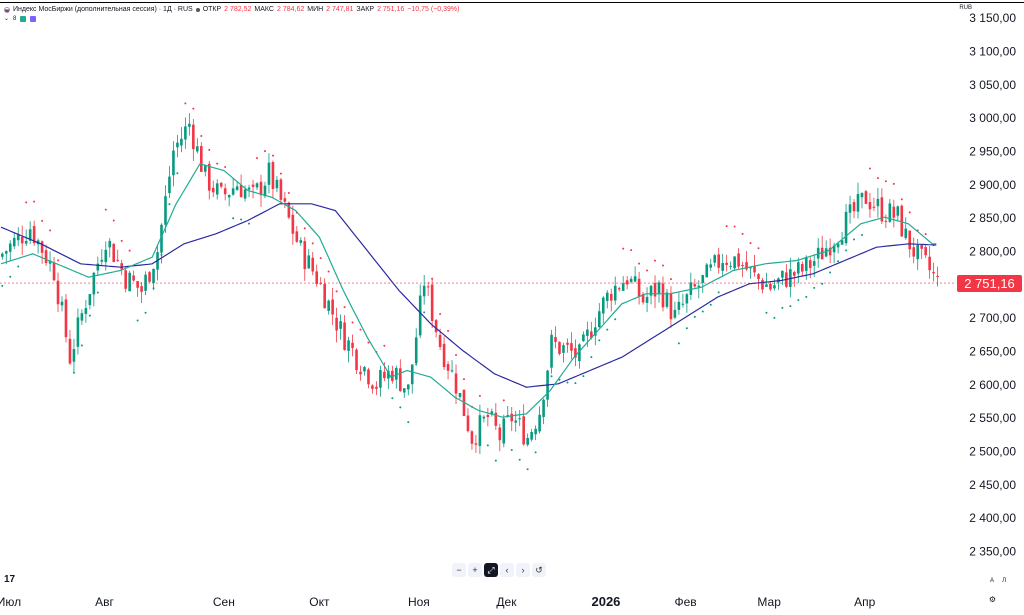 Image resolution: width=1024 pixels, height=615 pixels. Describe the element at coordinates (15, 19) in the screenshot. I see `indicator-count: 8` at that location.